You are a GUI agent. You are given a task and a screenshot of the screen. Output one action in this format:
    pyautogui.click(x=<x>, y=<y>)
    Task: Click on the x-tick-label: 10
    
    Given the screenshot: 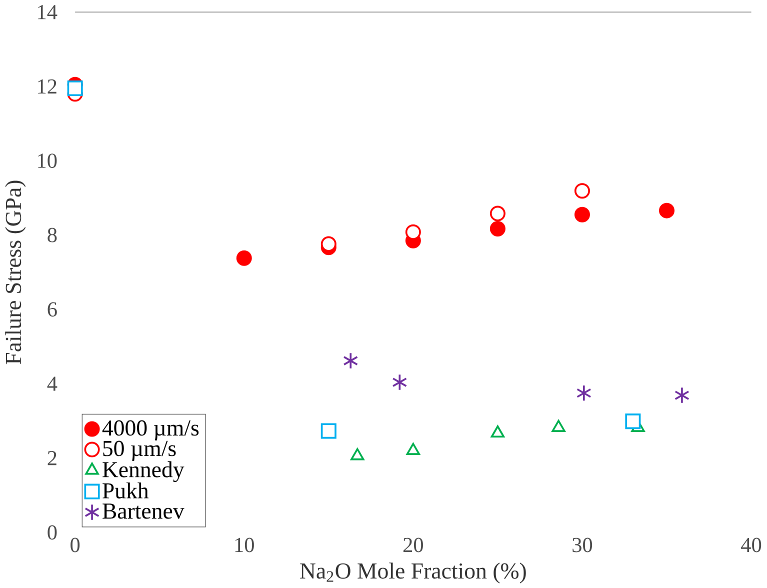 What is the action you would take?
    pyautogui.click(x=244, y=545)
    